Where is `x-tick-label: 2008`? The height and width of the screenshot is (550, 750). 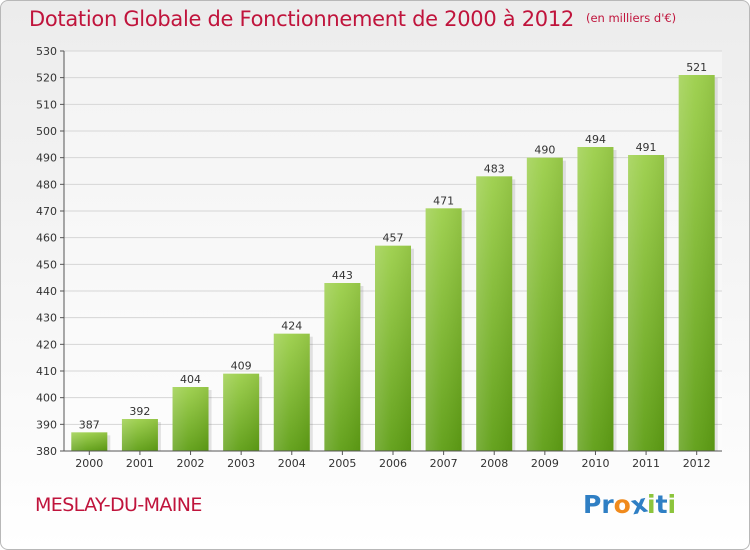 x-tick-label: 2008 is located at coordinates (494, 463).